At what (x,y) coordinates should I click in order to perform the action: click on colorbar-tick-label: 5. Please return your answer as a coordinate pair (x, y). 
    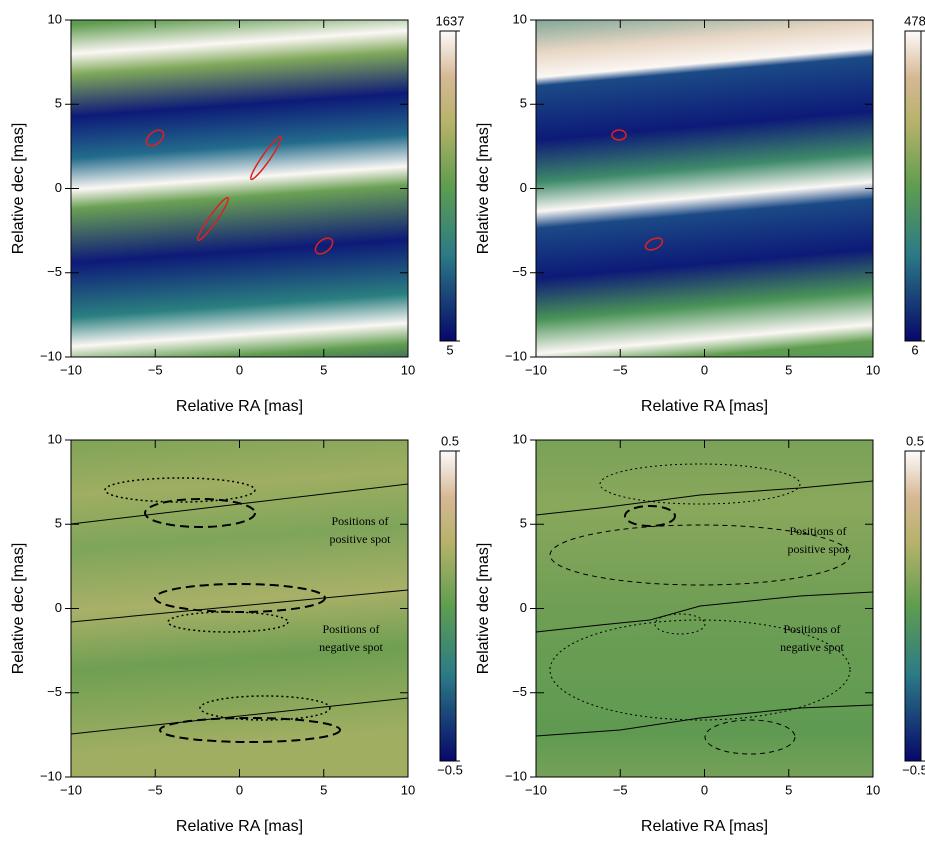
    Looking at the image, I should click on (449, 349).